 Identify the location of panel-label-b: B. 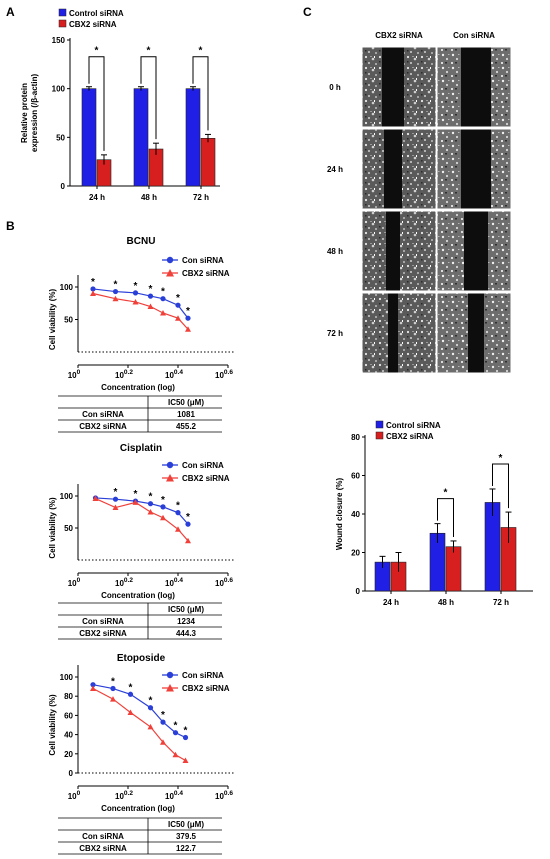
(10, 226).